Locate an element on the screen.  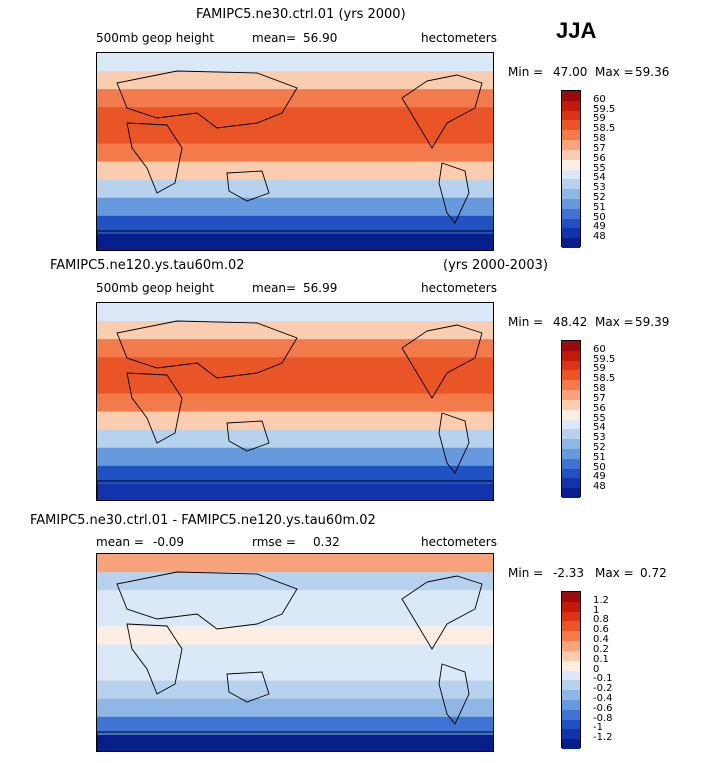
panel-3-max-value: 0.72 is located at coordinates (653, 573).